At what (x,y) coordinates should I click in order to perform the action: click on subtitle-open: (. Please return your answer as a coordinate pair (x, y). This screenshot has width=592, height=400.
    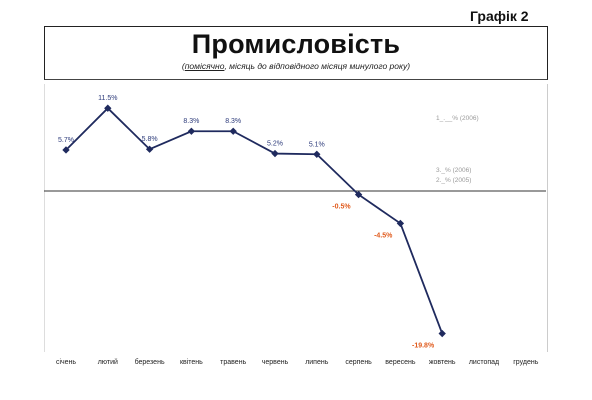
    Looking at the image, I should click on (183, 66).